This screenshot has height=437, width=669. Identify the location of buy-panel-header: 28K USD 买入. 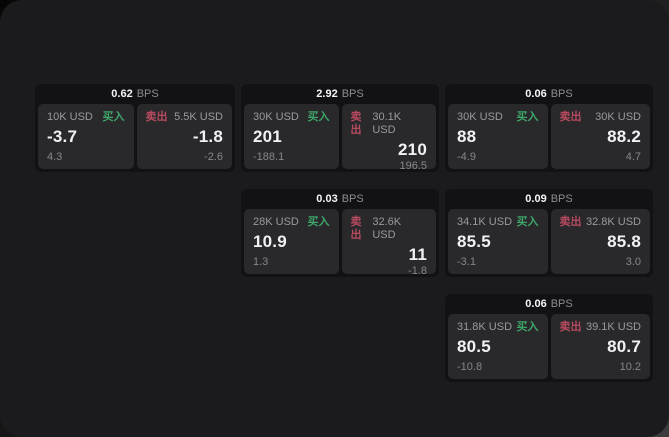
(291, 222).